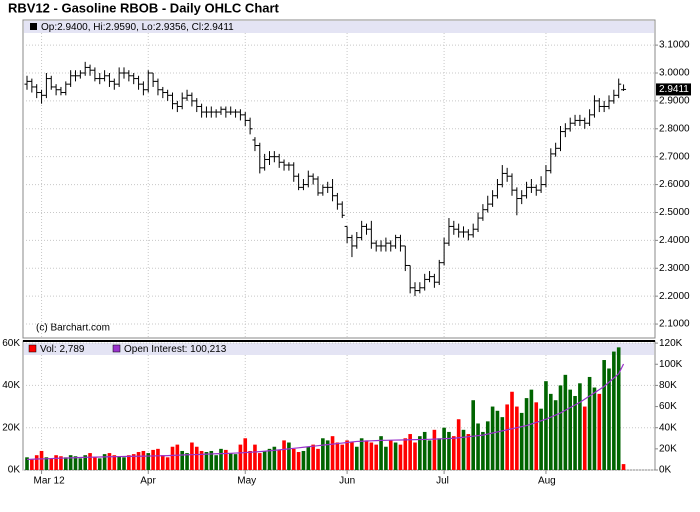 The width and height of the screenshot is (700, 512). I want to click on y-tick-label: 0K, so click(14, 470).